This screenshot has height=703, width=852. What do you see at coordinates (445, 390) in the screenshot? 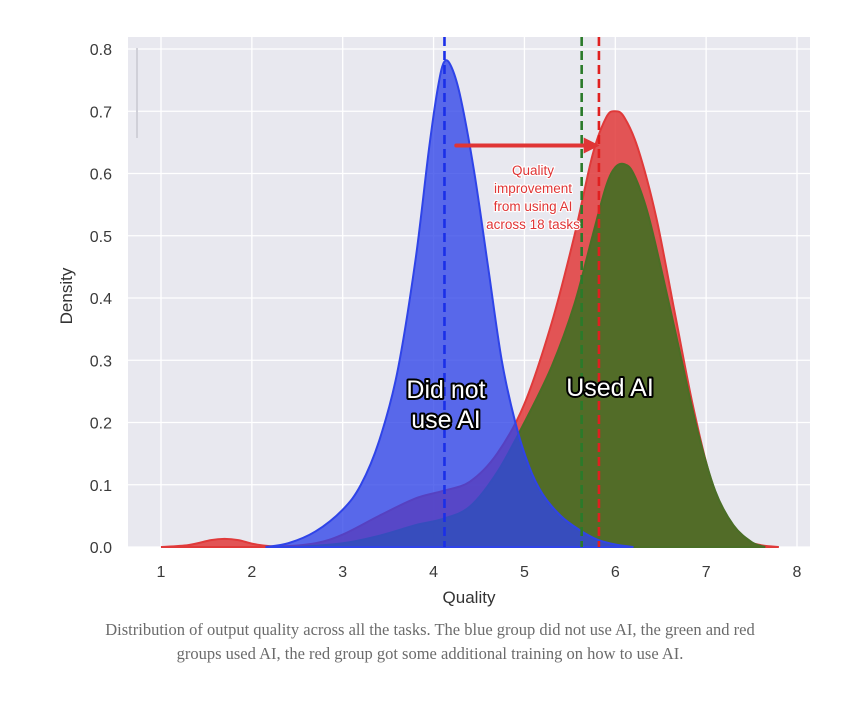
I see `did-not-use-ai-label: Did not` at bounding box center [445, 390].